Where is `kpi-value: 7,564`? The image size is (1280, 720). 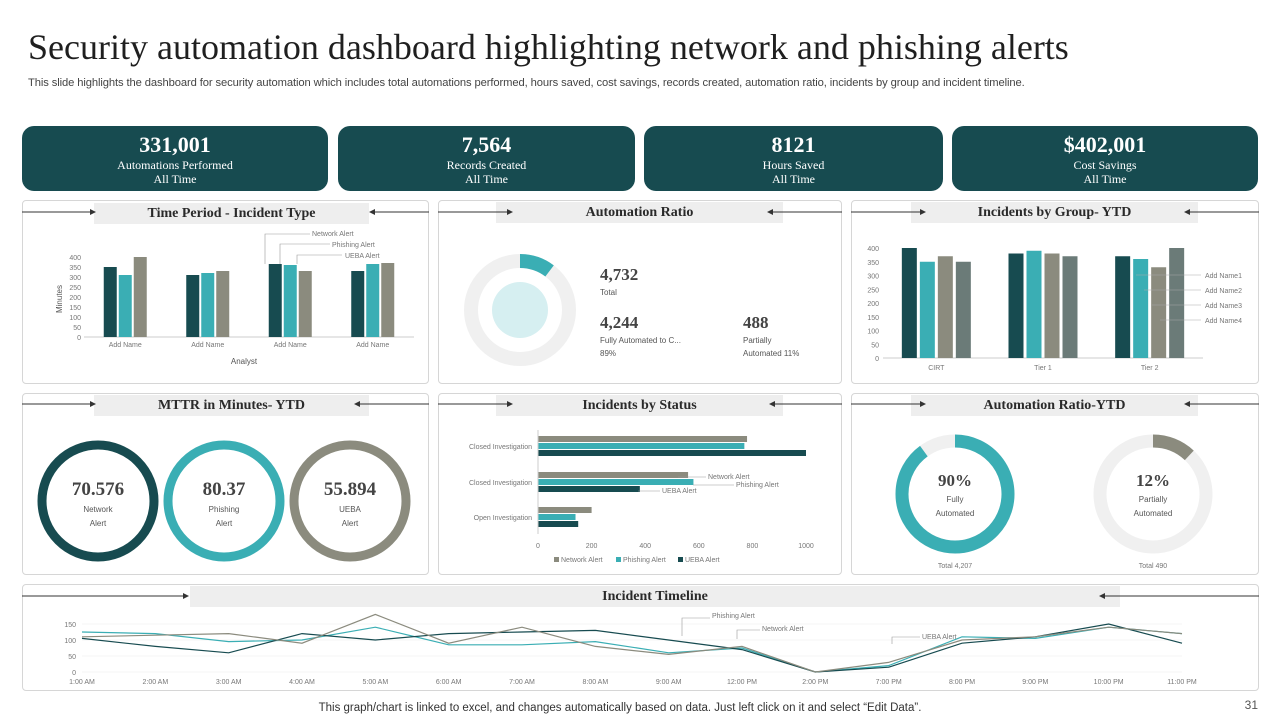
kpi-value: 7,564 is located at coordinates (486, 144).